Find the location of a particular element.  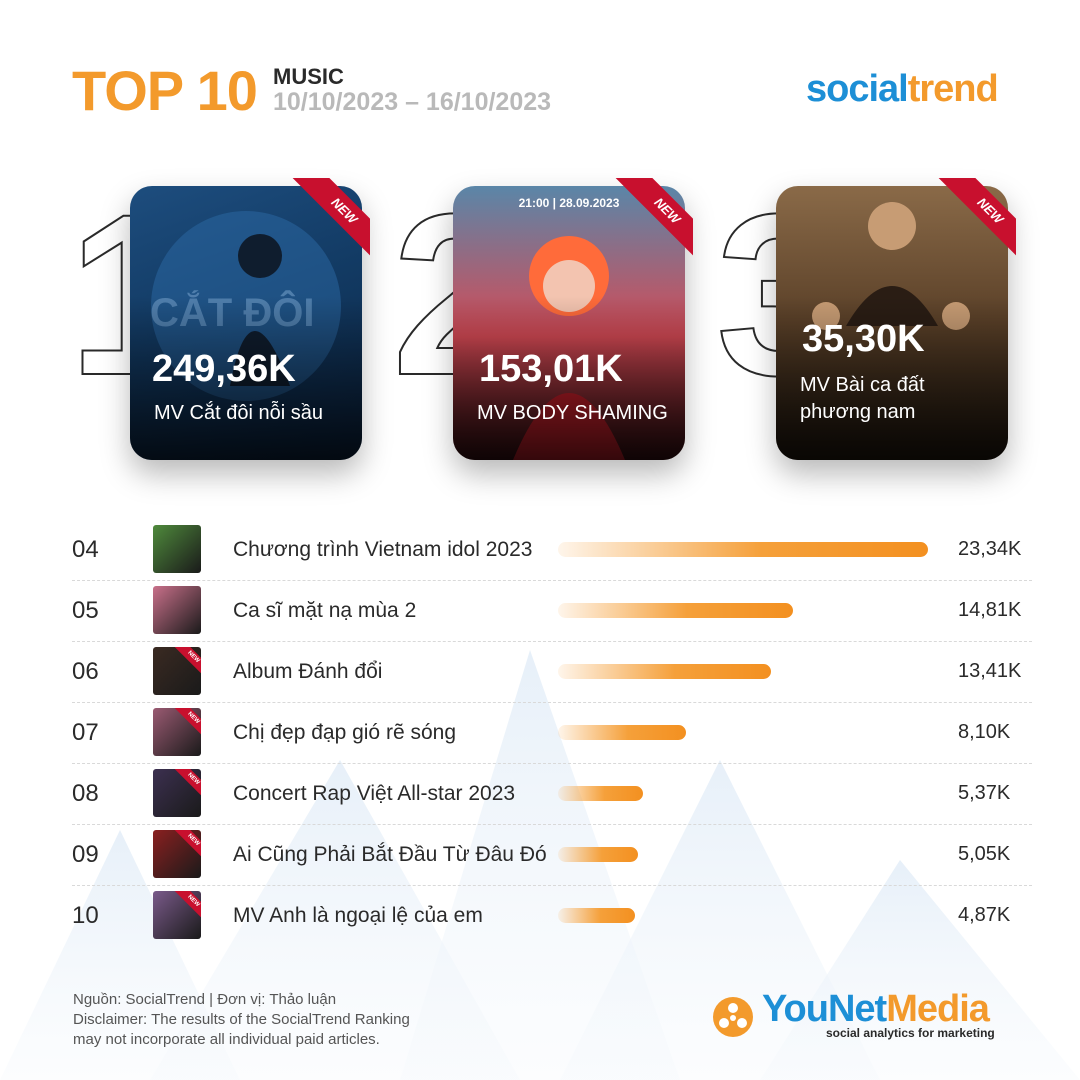

row-rank: 06 is located at coordinates (85, 671).